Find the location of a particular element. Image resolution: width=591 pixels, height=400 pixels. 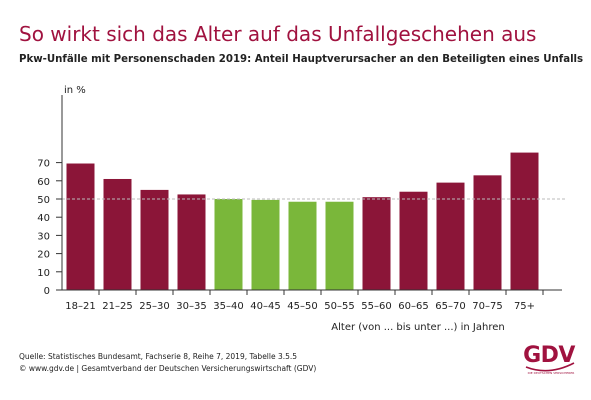

x-tick-label: 55–60 is located at coordinates (376, 306).